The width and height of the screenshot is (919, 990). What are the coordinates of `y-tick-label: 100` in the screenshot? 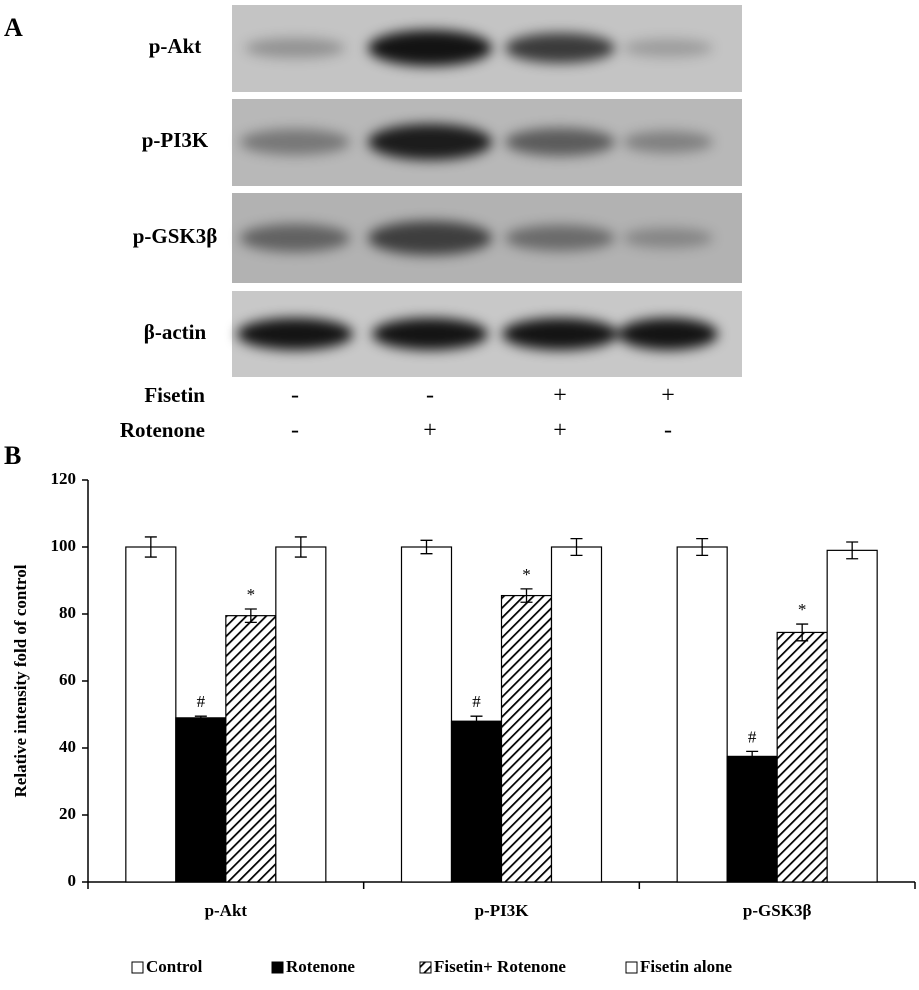 It's located at (64, 545).